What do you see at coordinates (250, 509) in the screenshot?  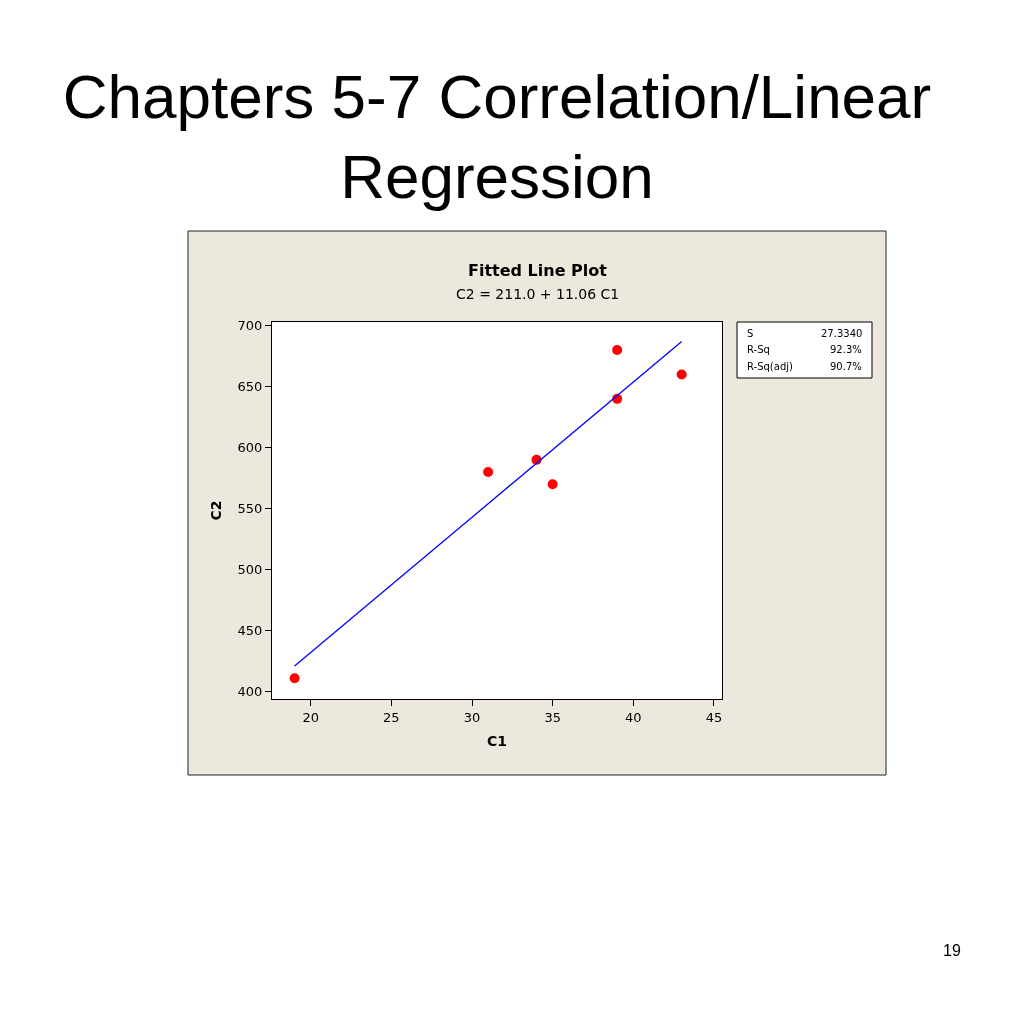 I see `y-tick-label: 550` at bounding box center [250, 509].